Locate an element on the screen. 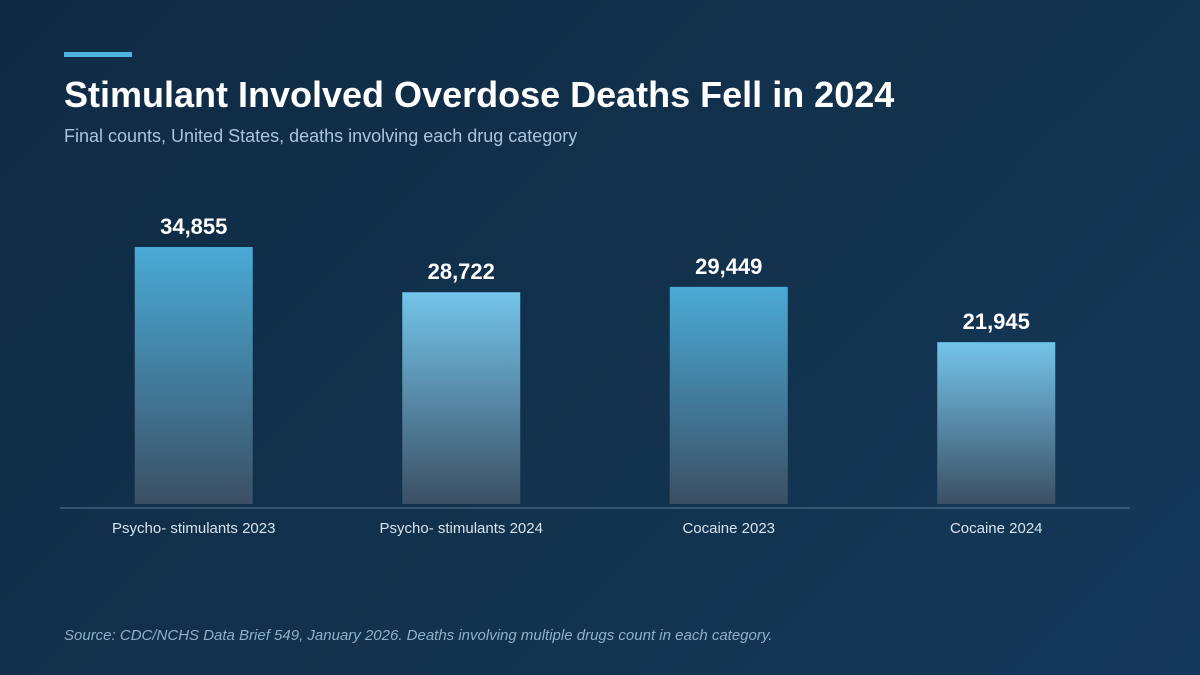 This screenshot has width=1200, height=675. category-tick-label: Cocaine 2023 is located at coordinates (728, 528).